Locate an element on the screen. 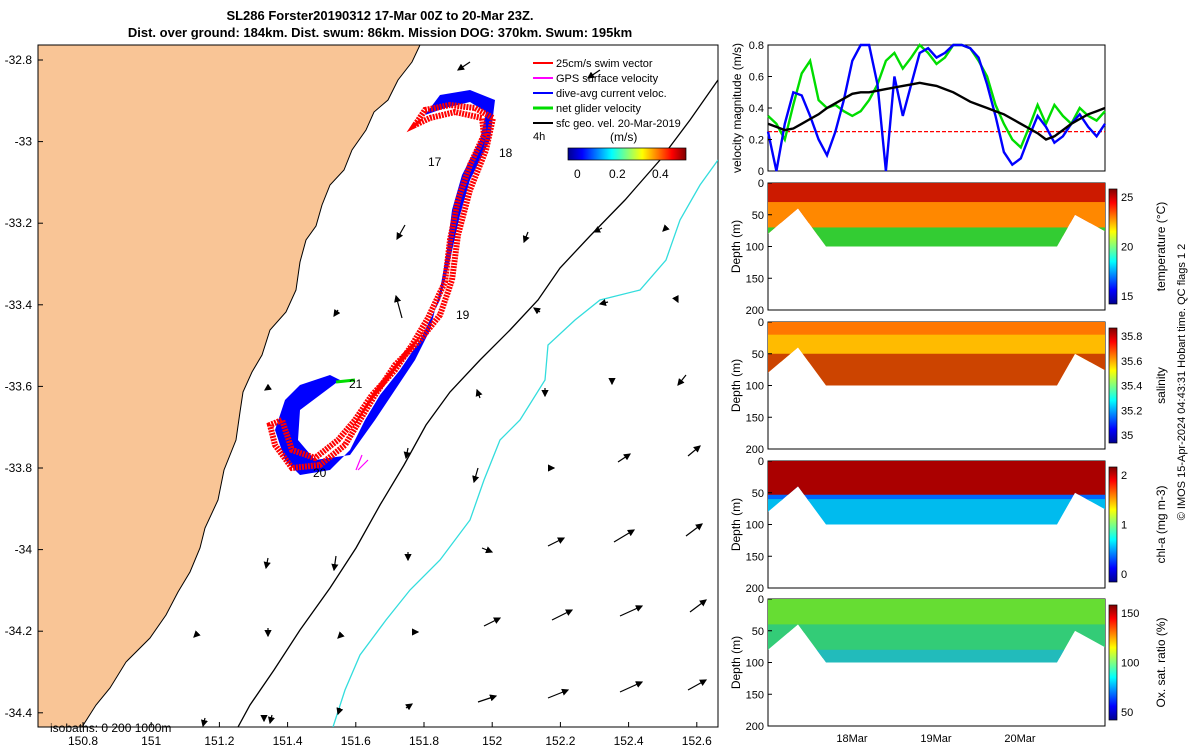  day-label: 17 is located at coordinates (435, 162).